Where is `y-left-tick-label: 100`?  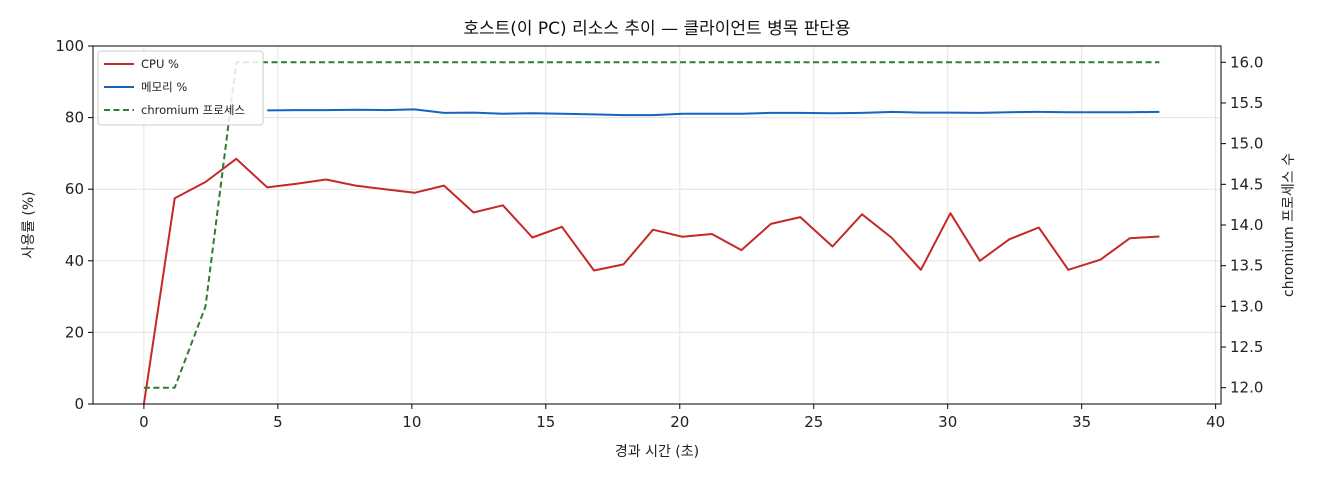 y-left-tick-label: 100 is located at coordinates (69, 46).